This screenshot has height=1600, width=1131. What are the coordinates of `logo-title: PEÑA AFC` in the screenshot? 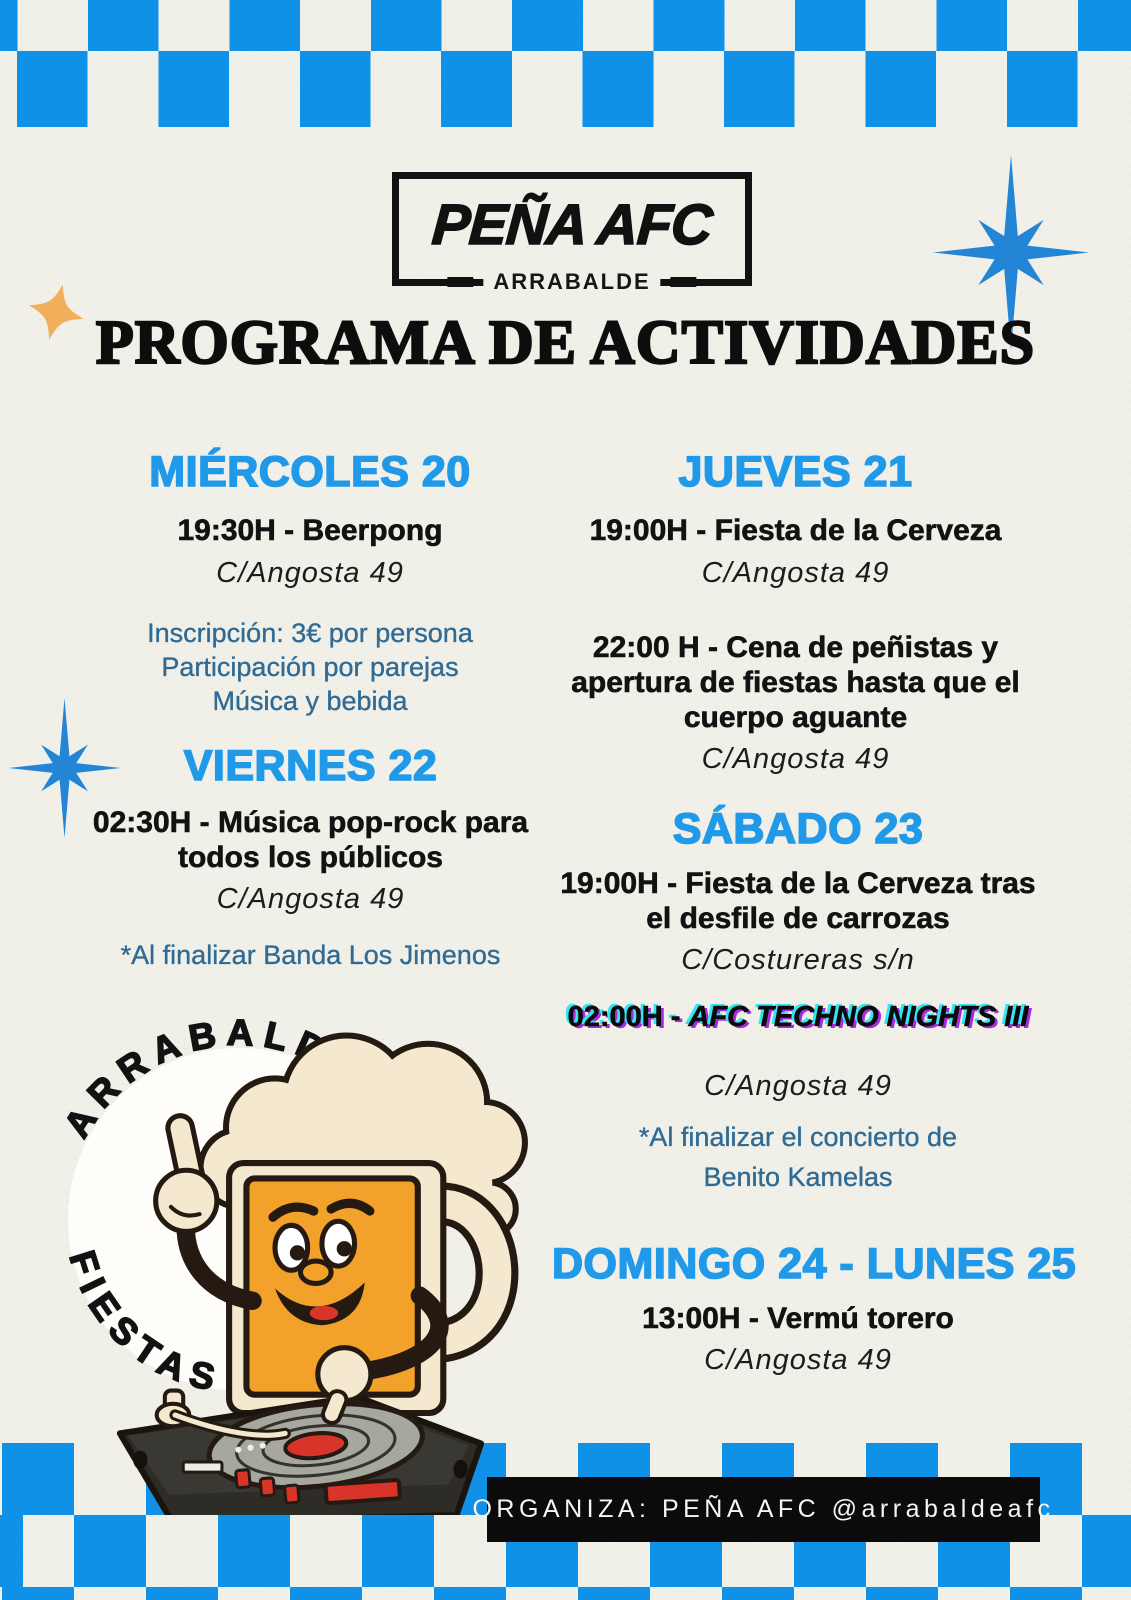 It's located at (572, 225).